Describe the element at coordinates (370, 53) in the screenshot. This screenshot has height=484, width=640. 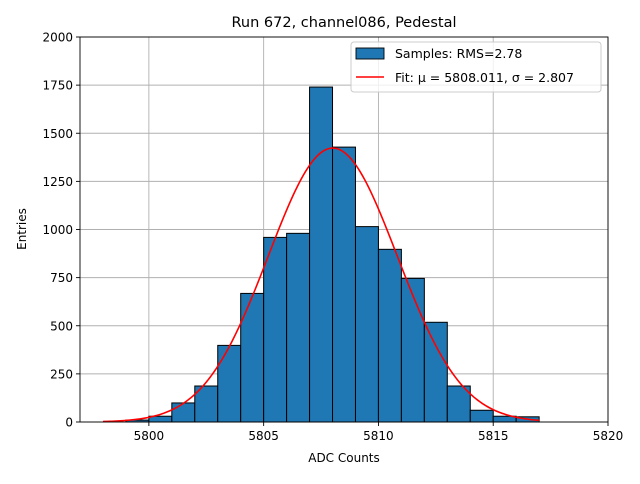
I see `legend-histogram-swatch` at that location.